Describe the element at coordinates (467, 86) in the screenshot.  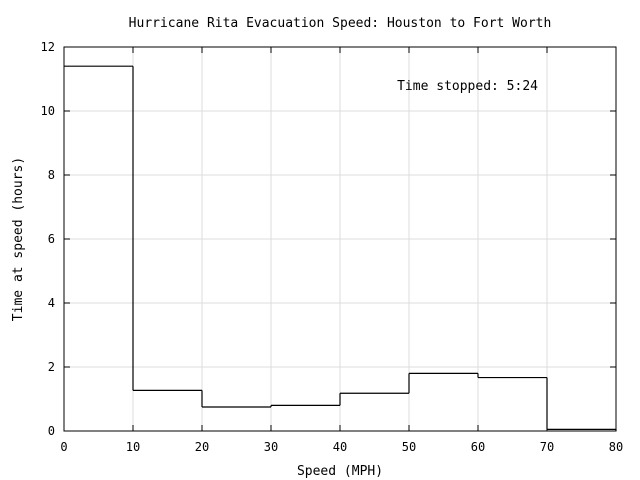
I see `time-stopped-annotation: Time stopped: 5:24` at that location.